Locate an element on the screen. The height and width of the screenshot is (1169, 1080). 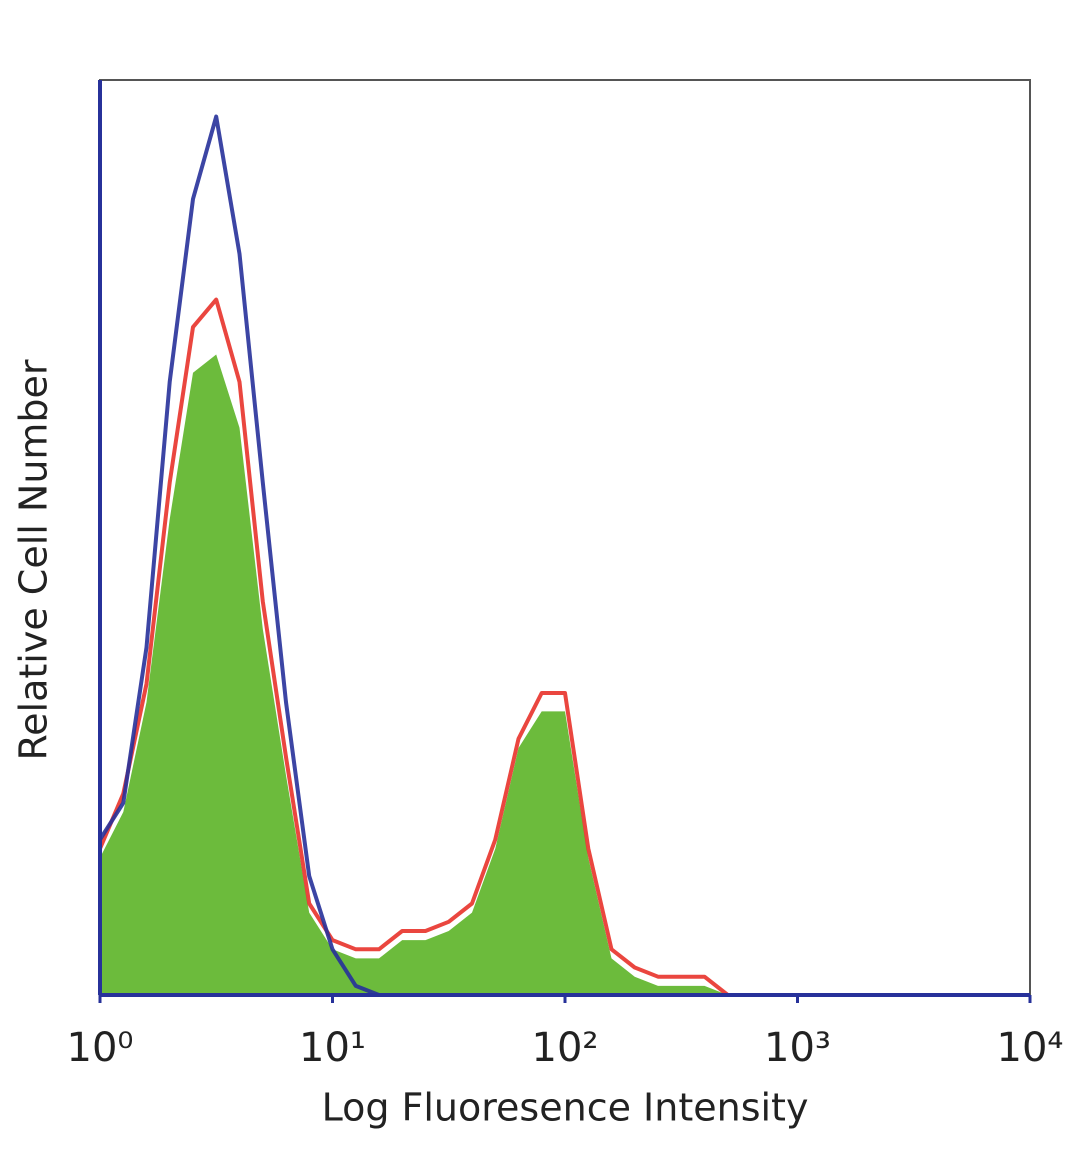
x-axis-label: Log Fluoresence Intensity is located at coordinates (565, 1108).